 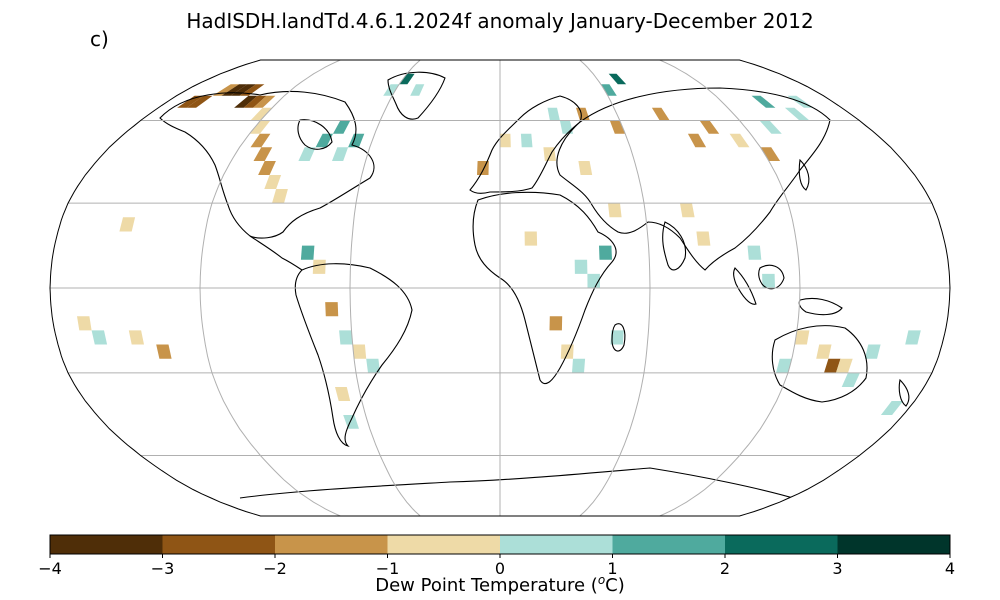 What do you see at coordinates (693, 179) in the screenshot?
I see `asia-coastline` at bounding box center [693, 179].